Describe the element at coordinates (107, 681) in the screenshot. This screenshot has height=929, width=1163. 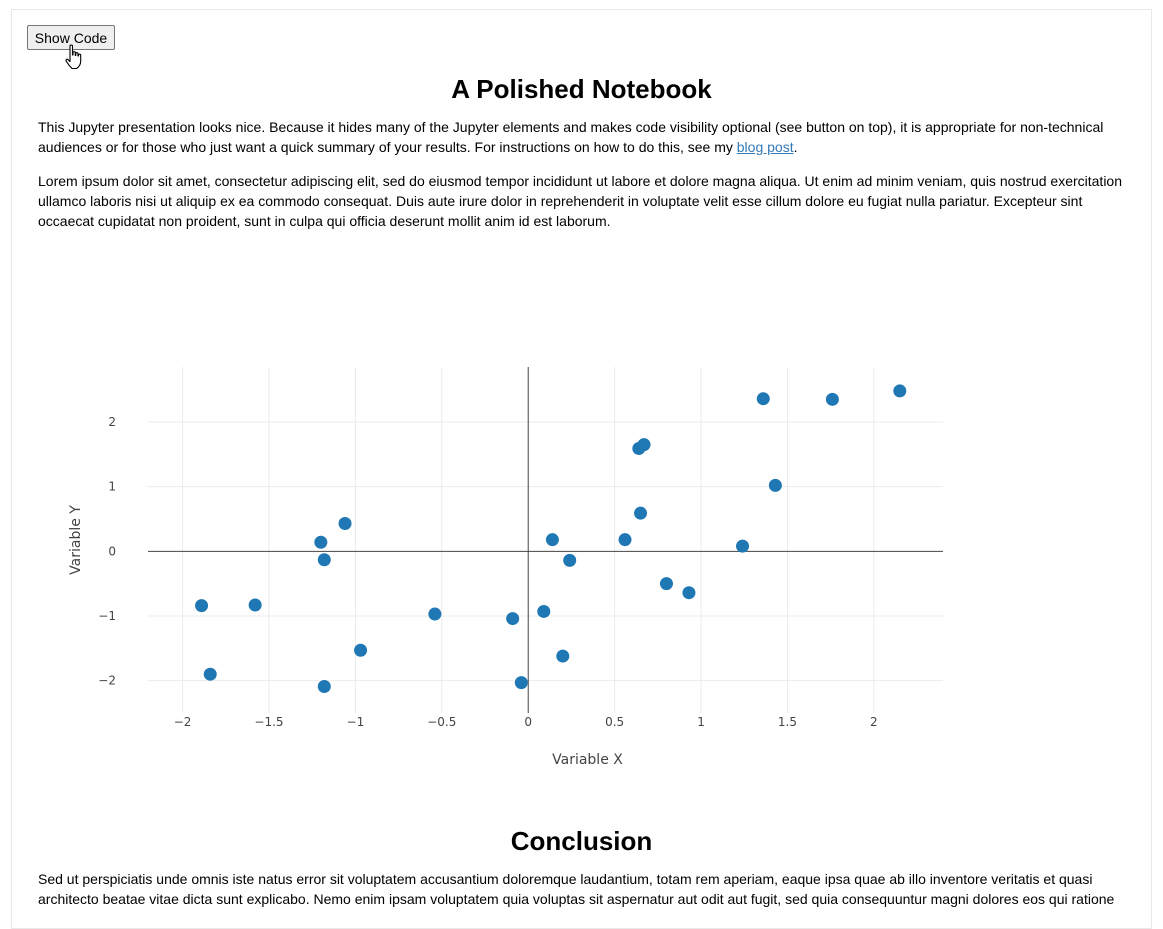
I see `y-tick-label: −2` at that location.